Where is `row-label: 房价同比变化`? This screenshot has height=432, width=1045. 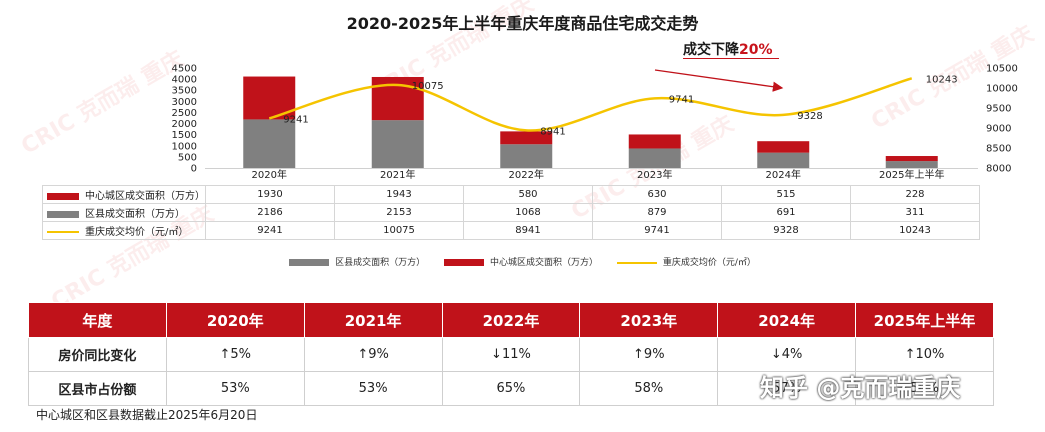
row-label: 房价同比变化 is located at coordinates (97, 354).